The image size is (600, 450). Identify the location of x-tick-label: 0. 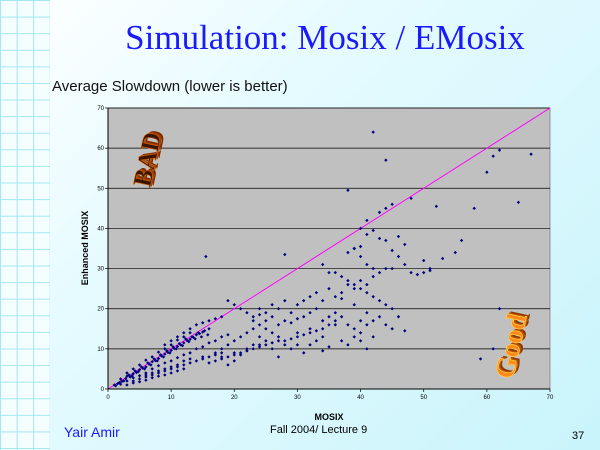
(108, 398).